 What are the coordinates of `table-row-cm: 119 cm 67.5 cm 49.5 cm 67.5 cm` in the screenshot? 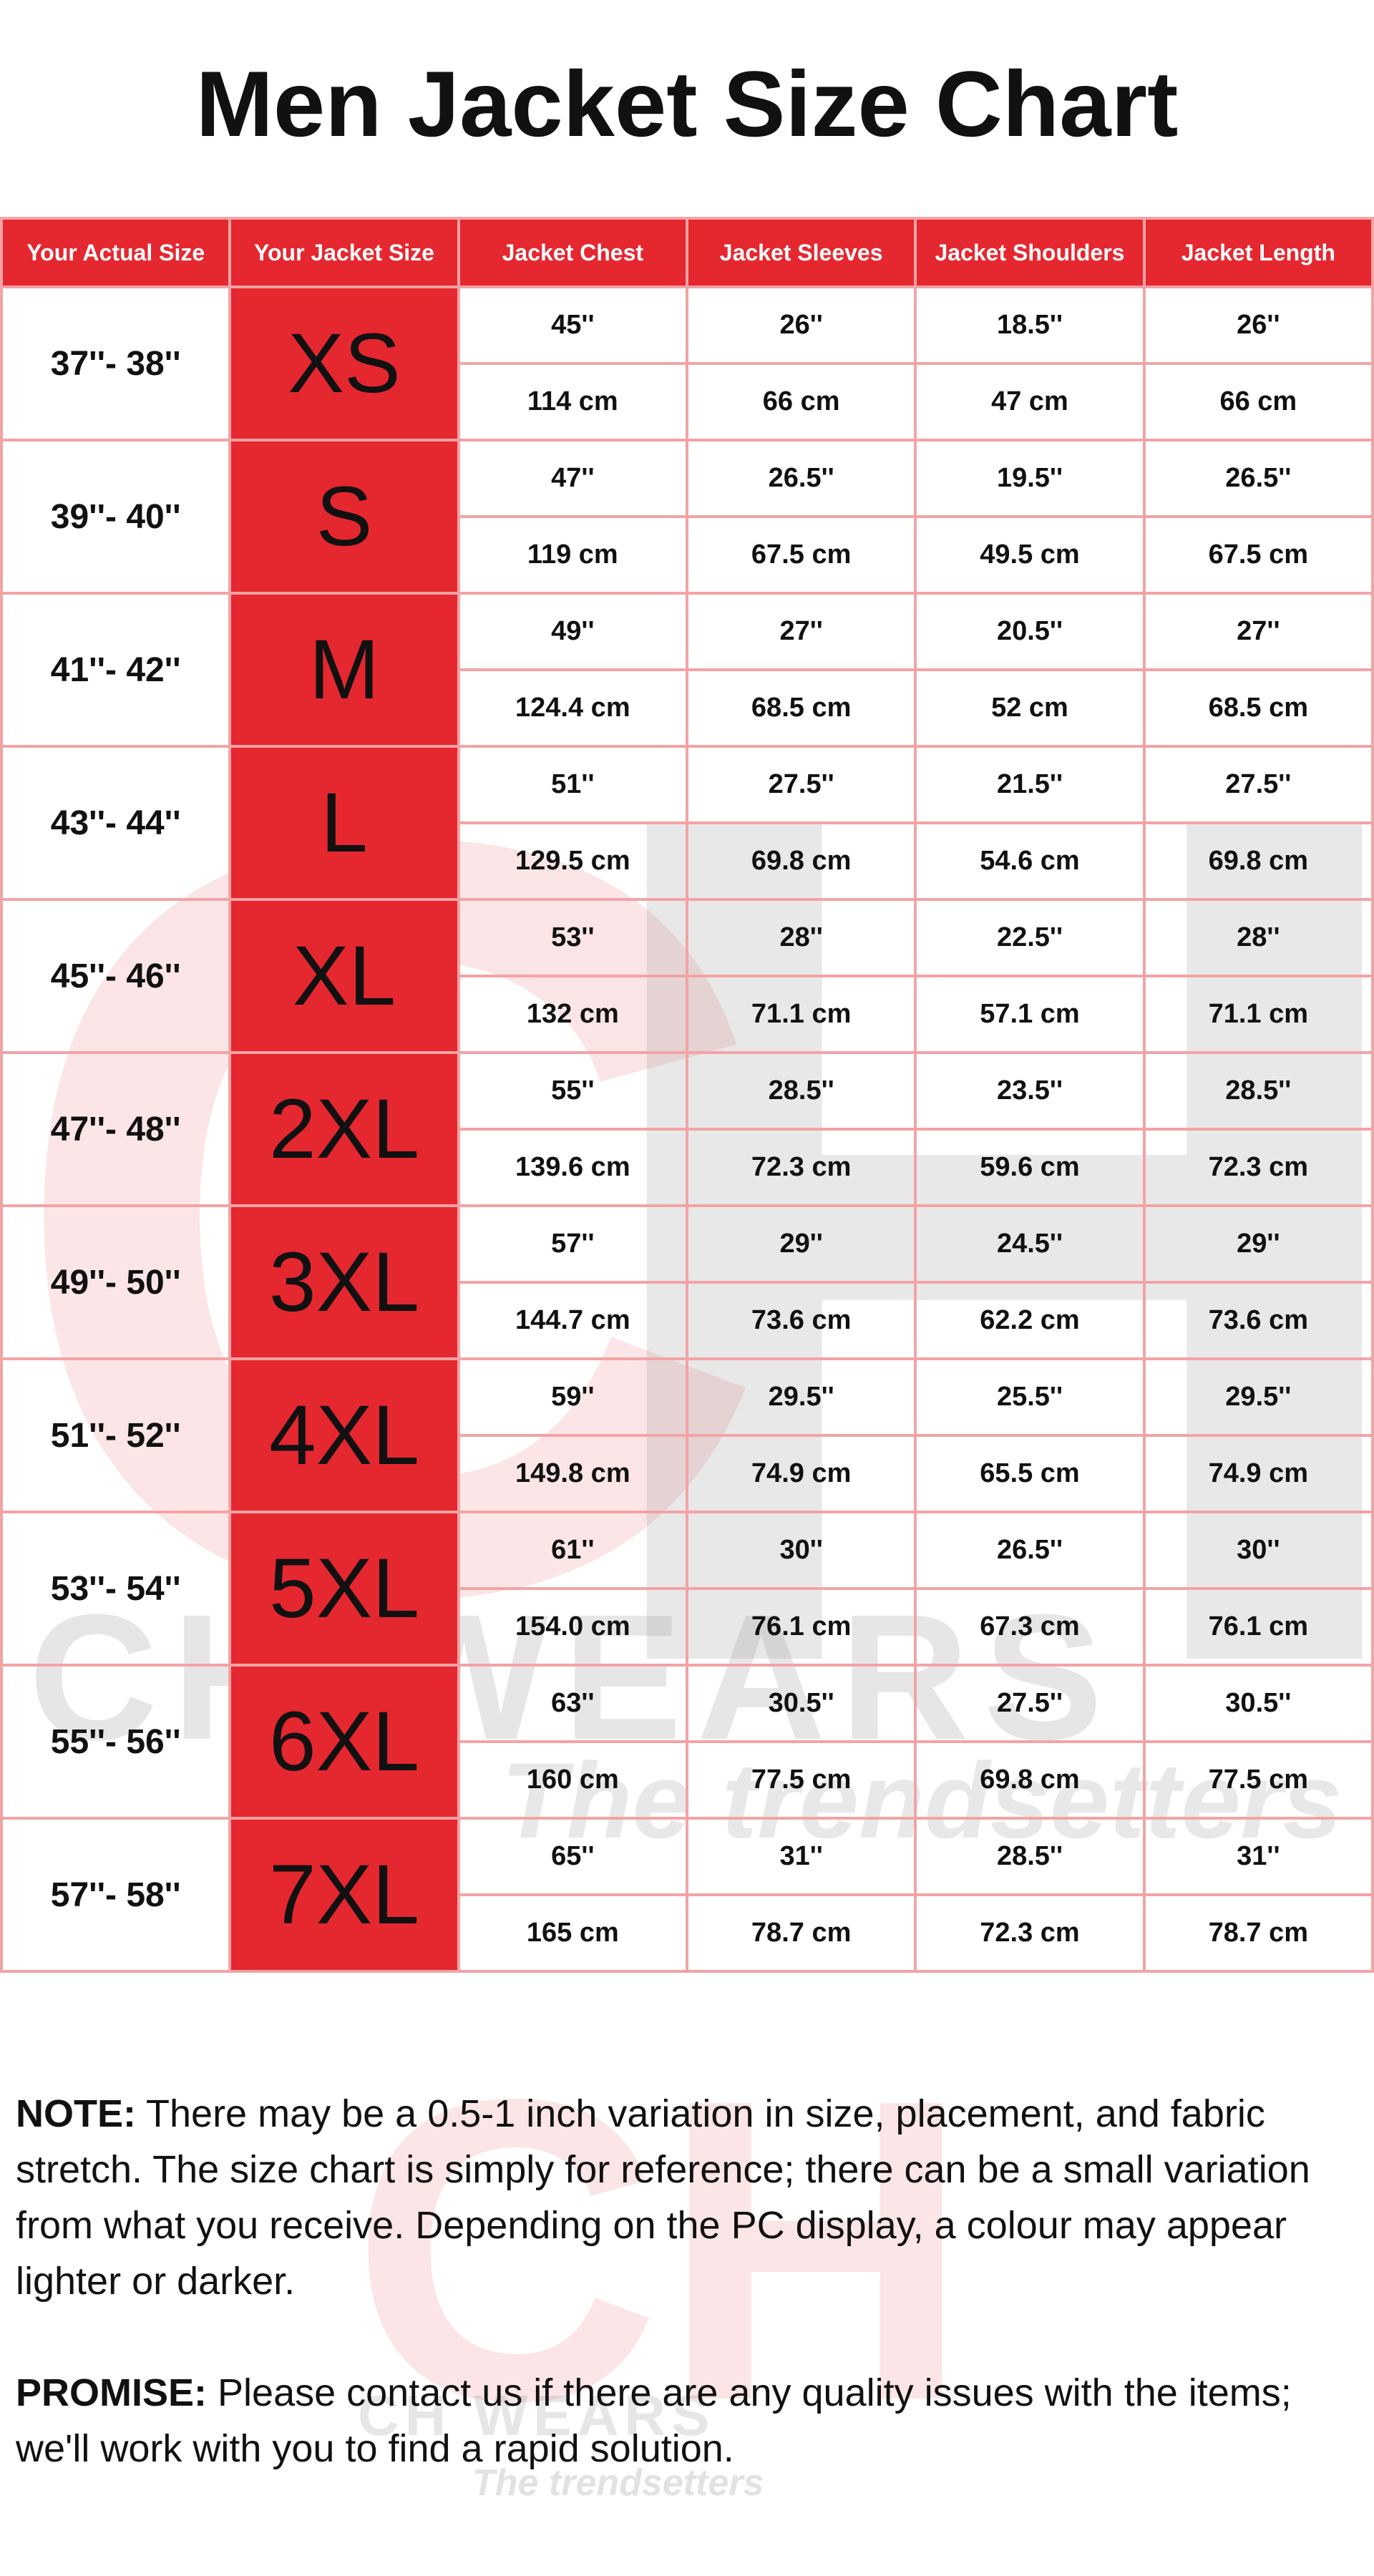 It's located at (687, 555).